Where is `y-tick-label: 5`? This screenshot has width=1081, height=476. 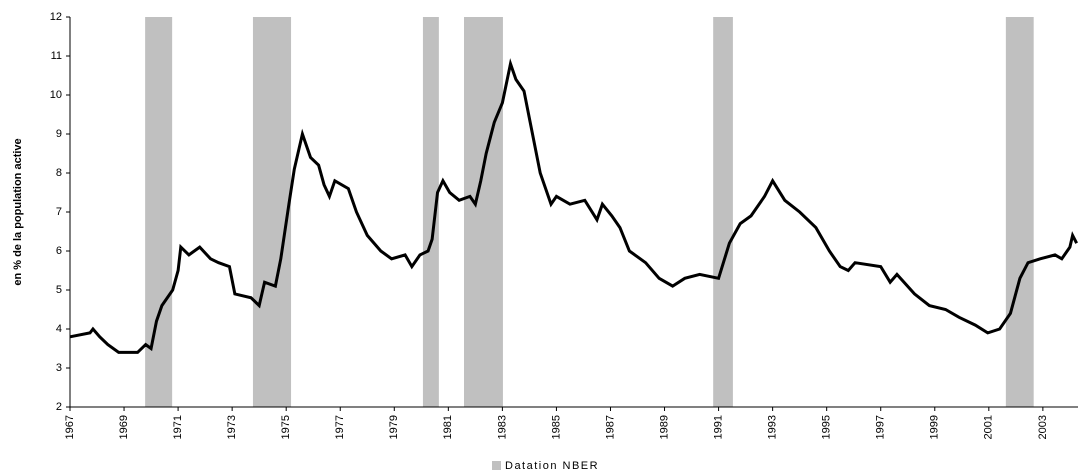 y-tick-label: 5 is located at coordinates (59, 290).